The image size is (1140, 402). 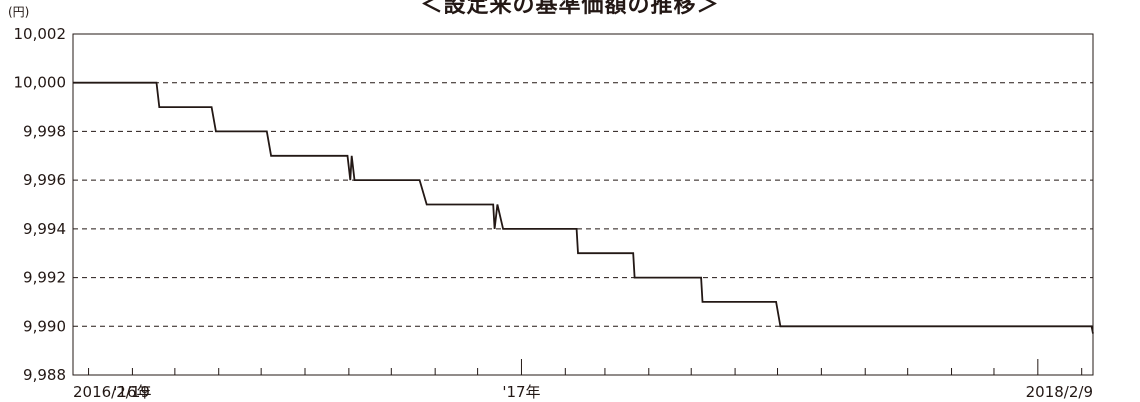 I want to click on y-tick-label: 9,998, so click(x=44, y=131).